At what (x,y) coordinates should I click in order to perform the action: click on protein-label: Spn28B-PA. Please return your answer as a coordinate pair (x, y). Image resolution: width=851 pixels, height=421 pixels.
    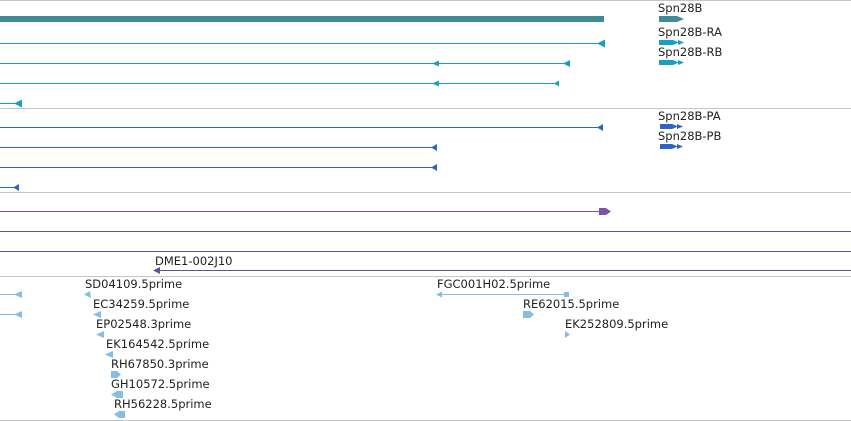
    Looking at the image, I should click on (689, 116).